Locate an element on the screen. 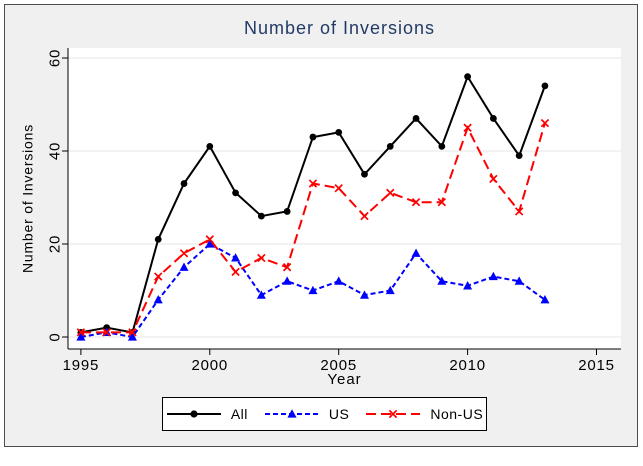 Image resolution: width=643 pixels, height=466 pixels. triangle-marker-icon is located at coordinates (292, 413).